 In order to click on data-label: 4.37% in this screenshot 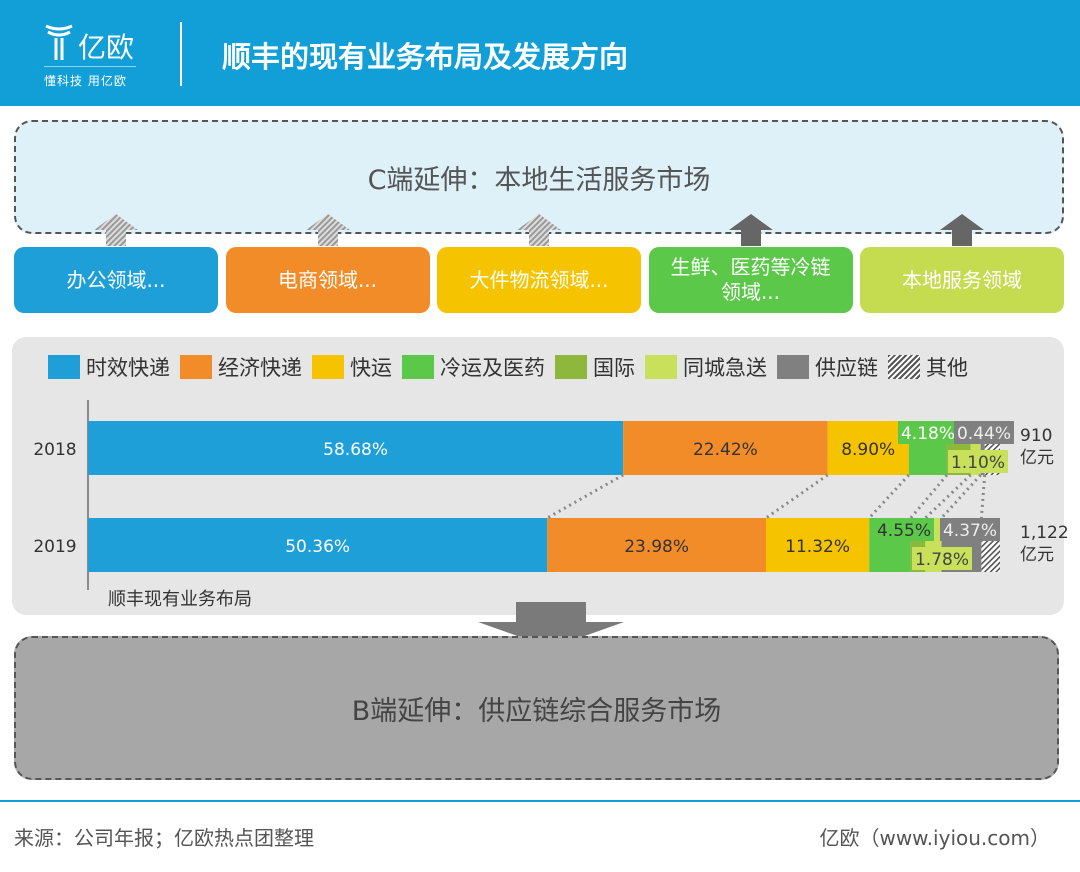, I will do `click(970, 531)`.